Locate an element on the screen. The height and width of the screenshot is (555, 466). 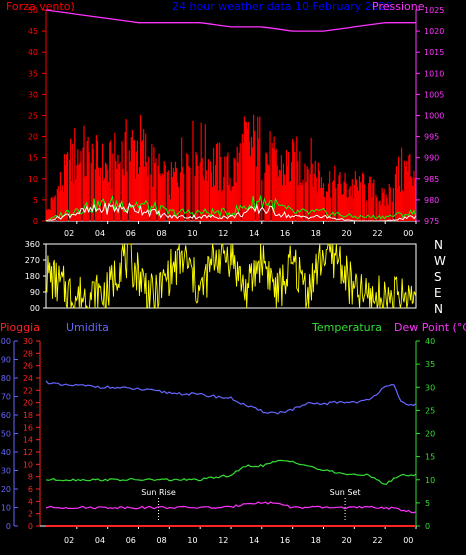
direction-tick-label: 180 is located at coordinates (32, 276).